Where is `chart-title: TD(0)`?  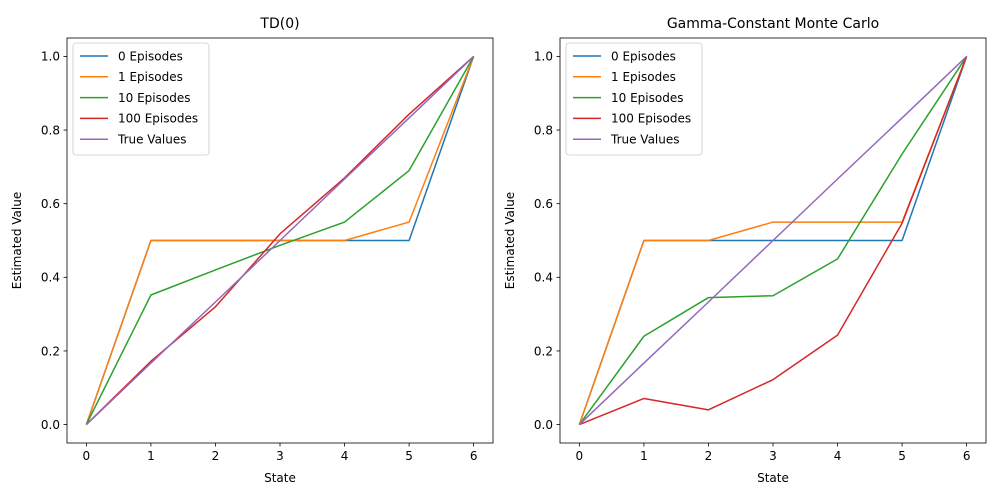
chart-title: TD(0) is located at coordinates (279, 24).